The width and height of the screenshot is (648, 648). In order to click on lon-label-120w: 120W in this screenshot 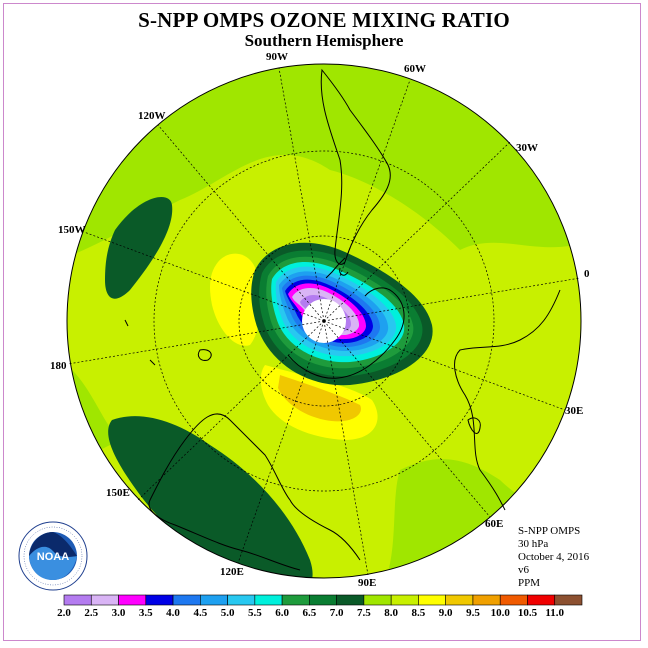, I will do `click(152, 116)`.